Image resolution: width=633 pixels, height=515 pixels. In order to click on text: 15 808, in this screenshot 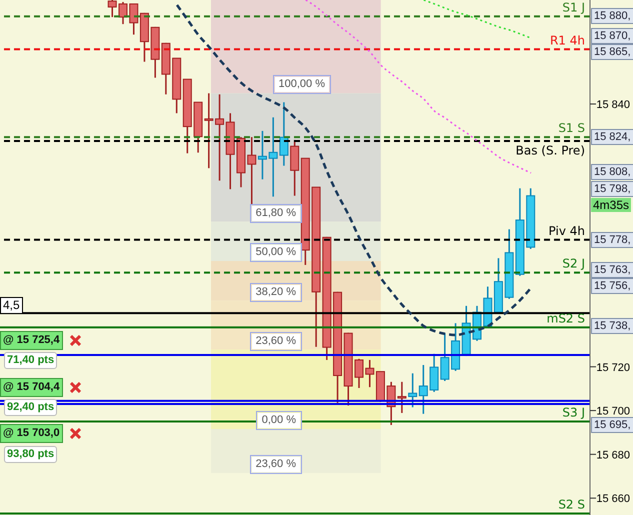, I will do `click(612, 172)`.